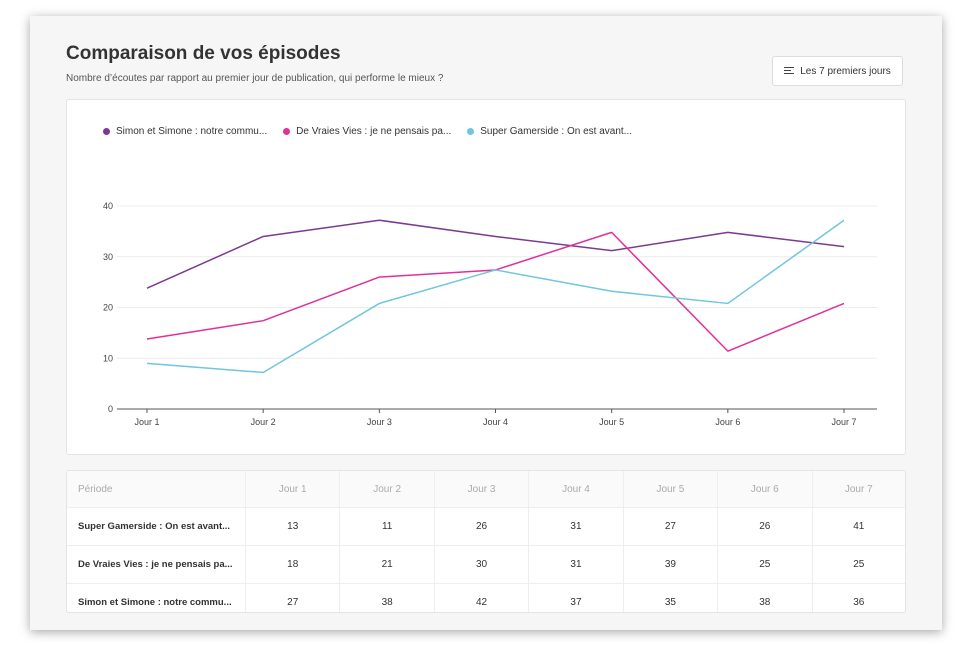 The height and width of the screenshot is (645, 969). Describe the element at coordinates (482, 489) in the screenshot. I see `column-header: Jour 3` at that location.